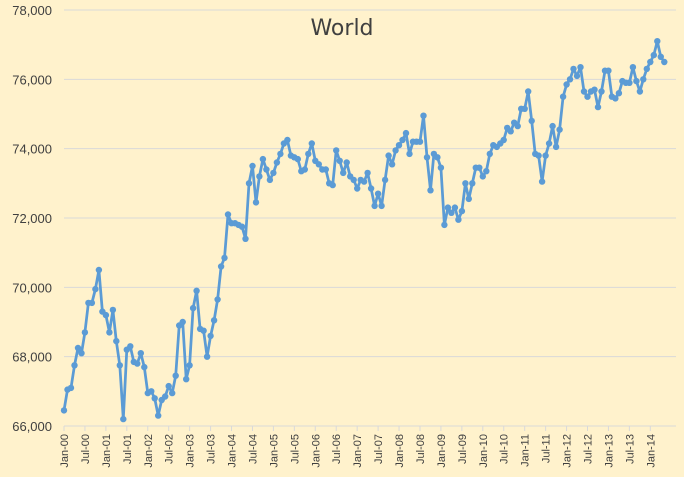  Describe the element at coordinates (463, 449) in the screenshot. I see `x-tick-label: Jul-09` at that location.